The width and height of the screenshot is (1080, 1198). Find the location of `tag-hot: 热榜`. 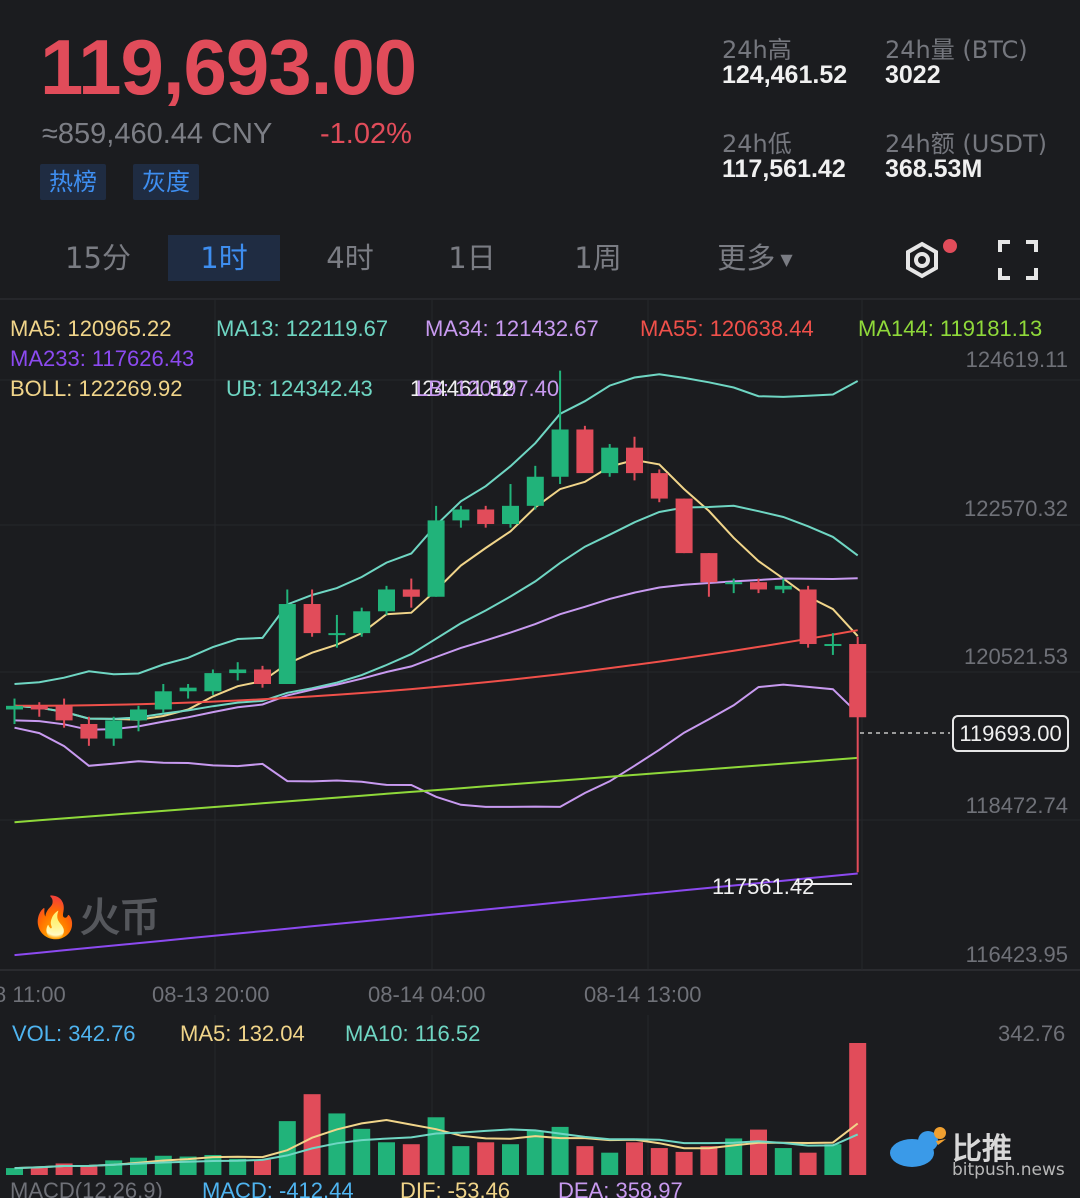

tag-hot: 热榜 is located at coordinates (73, 182).